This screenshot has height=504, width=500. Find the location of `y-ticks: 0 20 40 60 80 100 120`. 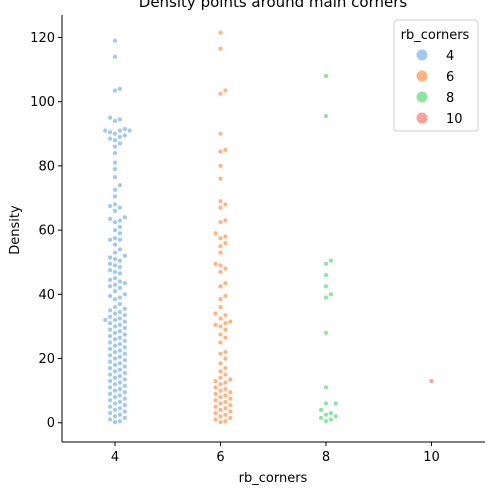

y-ticks: 0 20 40 60 80 100 120 is located at coordinates (46, 231).